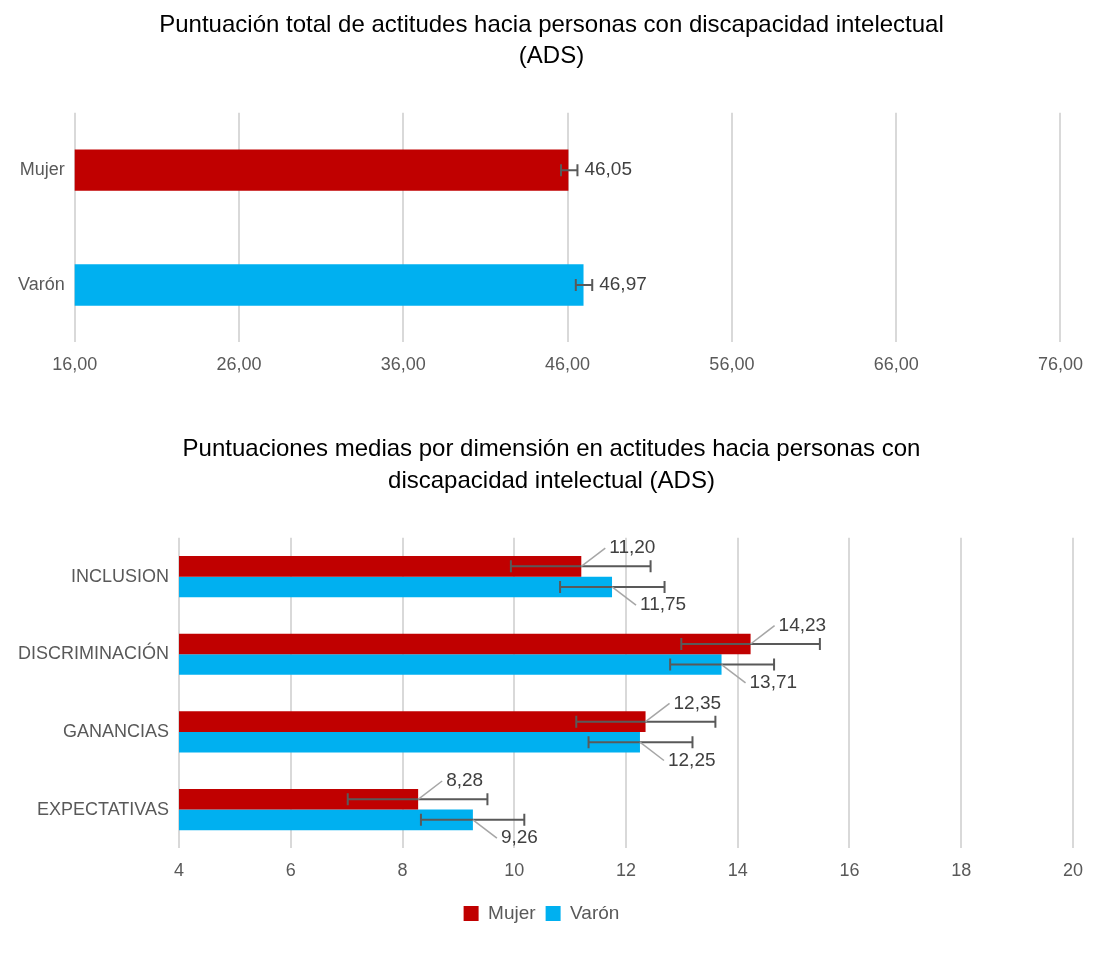 The image size is (1103, 968). What do you see at coordinates (102, 808) in the screenshot?
I see `y-tick-label: EXPECTATIVAS` at bounding box center [102, 808].